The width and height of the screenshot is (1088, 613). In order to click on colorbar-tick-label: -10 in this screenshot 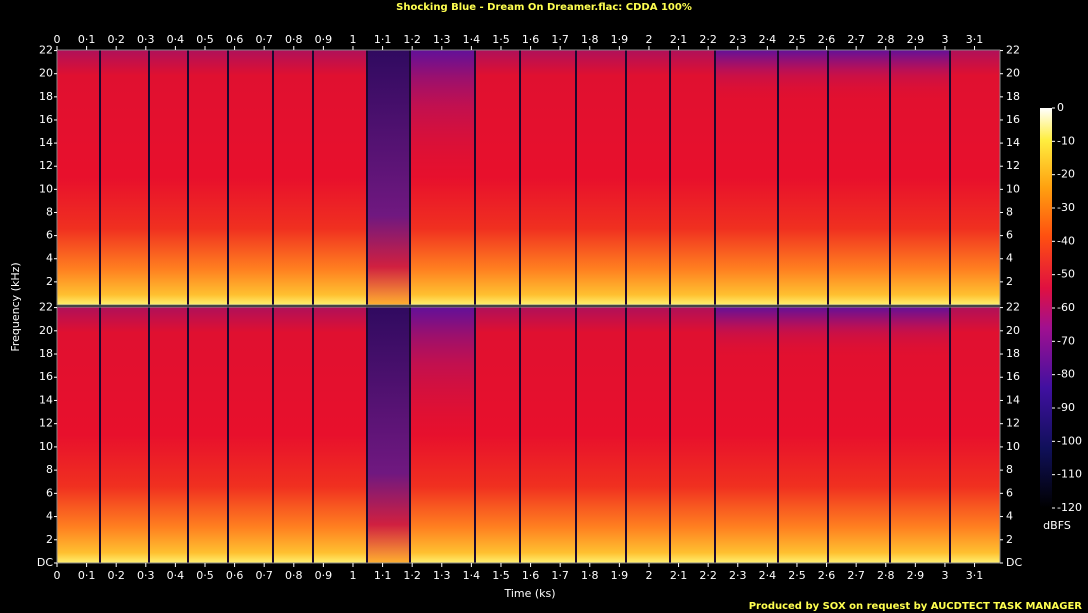, I will do `click(1066, 140)`.